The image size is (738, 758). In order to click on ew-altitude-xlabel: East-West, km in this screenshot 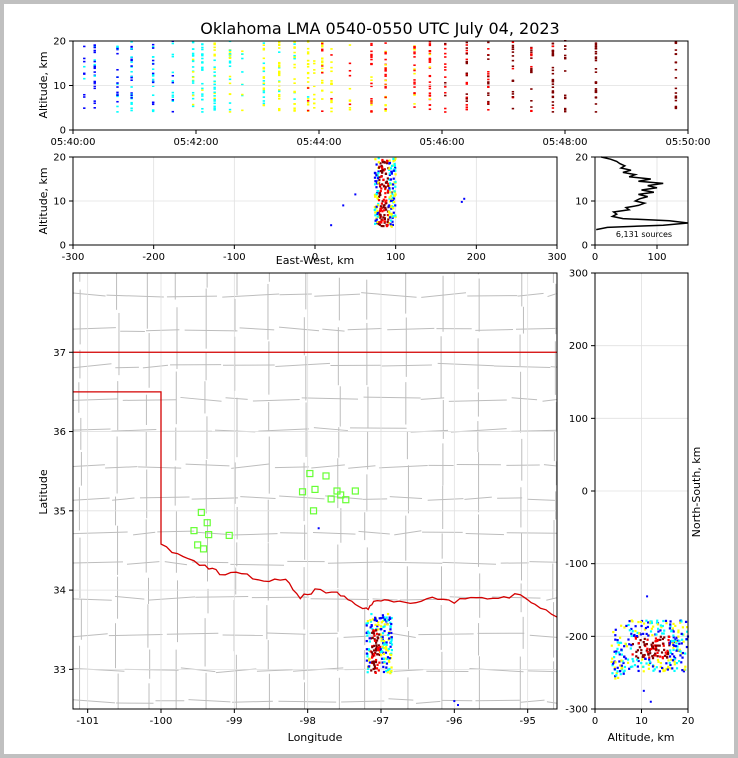, I will do `click(315, 260)`.